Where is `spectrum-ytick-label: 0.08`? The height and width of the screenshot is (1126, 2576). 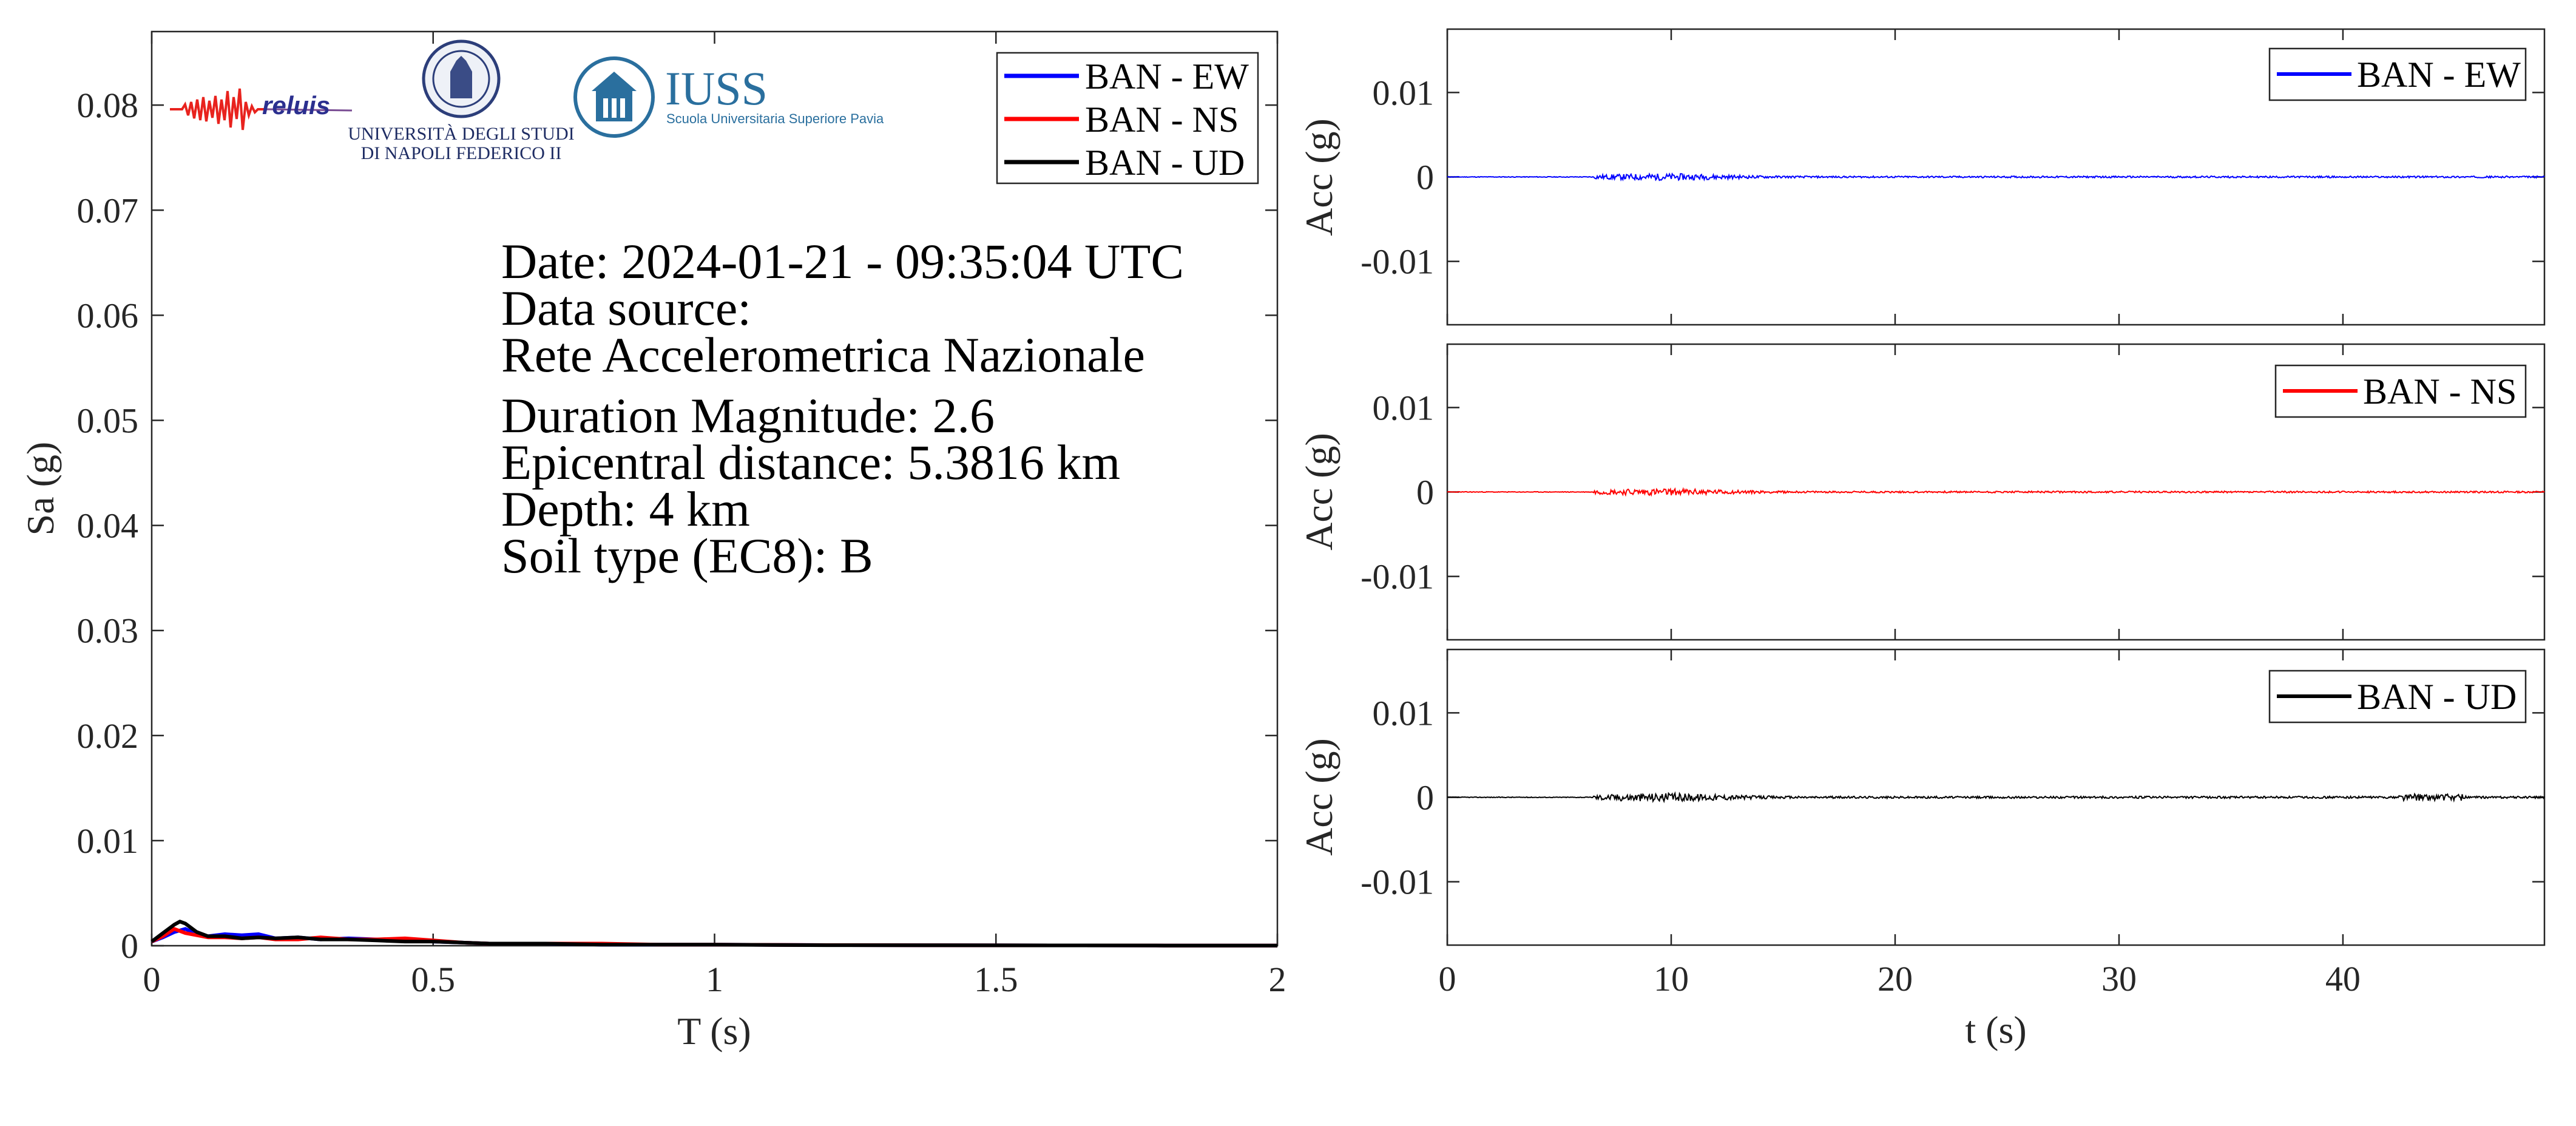 spectrum-ytick-label: 0.08 is located at coordinates (108, 105).